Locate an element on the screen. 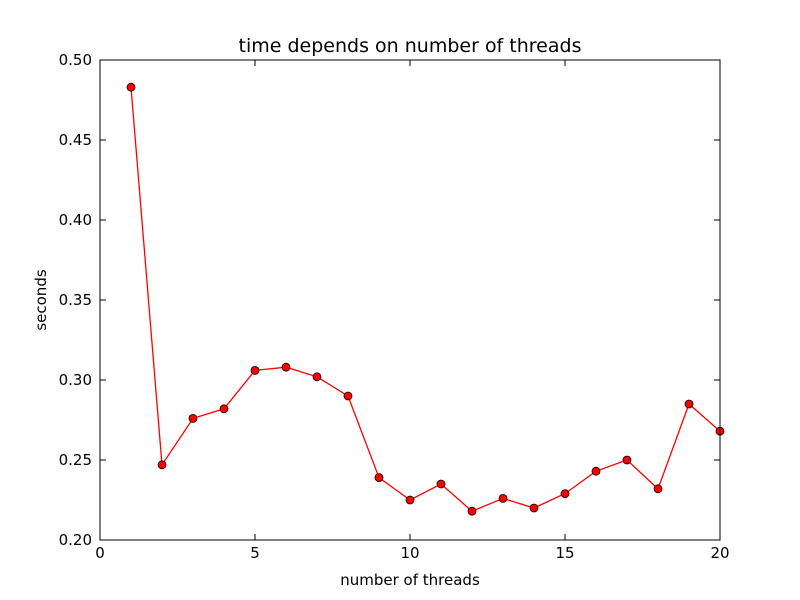 The height and width of the screenshot is (600, 800). y-tick-label: 0.25 is located at coordinates (75, 460).